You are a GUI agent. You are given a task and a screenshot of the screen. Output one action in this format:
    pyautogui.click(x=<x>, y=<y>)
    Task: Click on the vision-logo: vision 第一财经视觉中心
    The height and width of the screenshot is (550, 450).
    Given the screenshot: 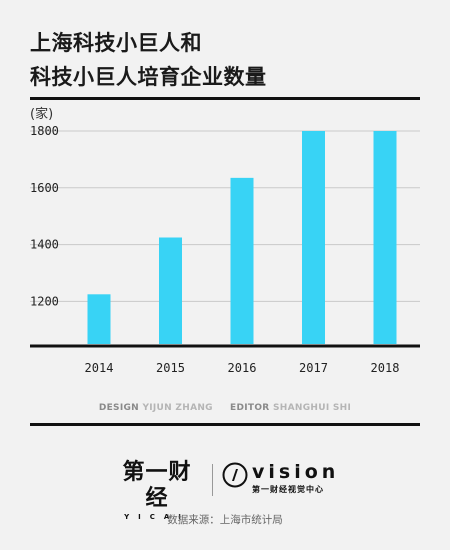 What is the action you would take?
    pyautogui.click(x=287, y=480)
    